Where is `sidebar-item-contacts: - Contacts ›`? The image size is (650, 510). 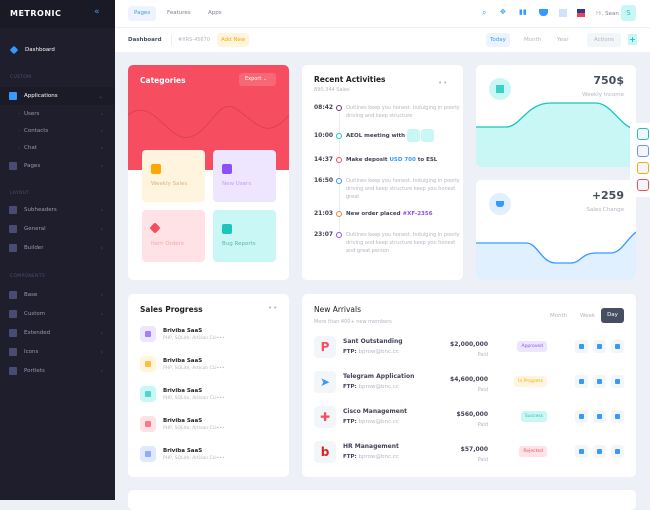
sidebar-item-contacts: - Contacts › is located at coordinates (57, 131).